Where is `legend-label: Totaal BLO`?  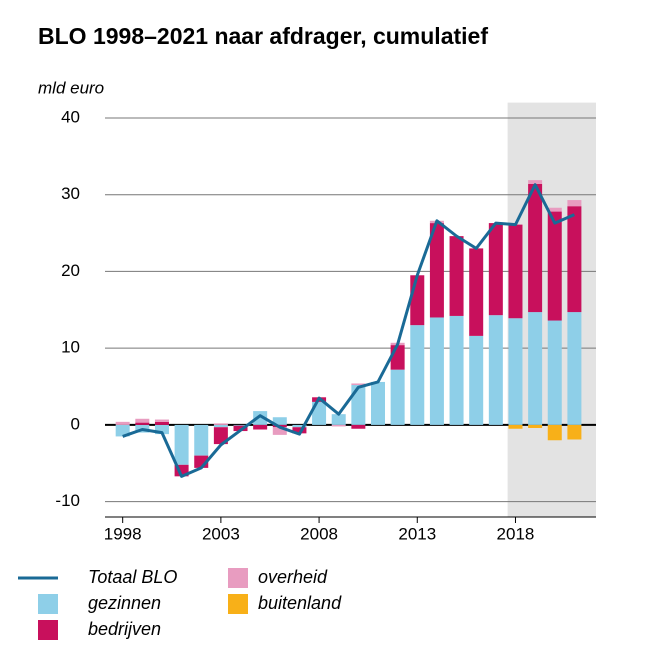
legend-label: Totaal BLO is located at coordinates (132, 577).